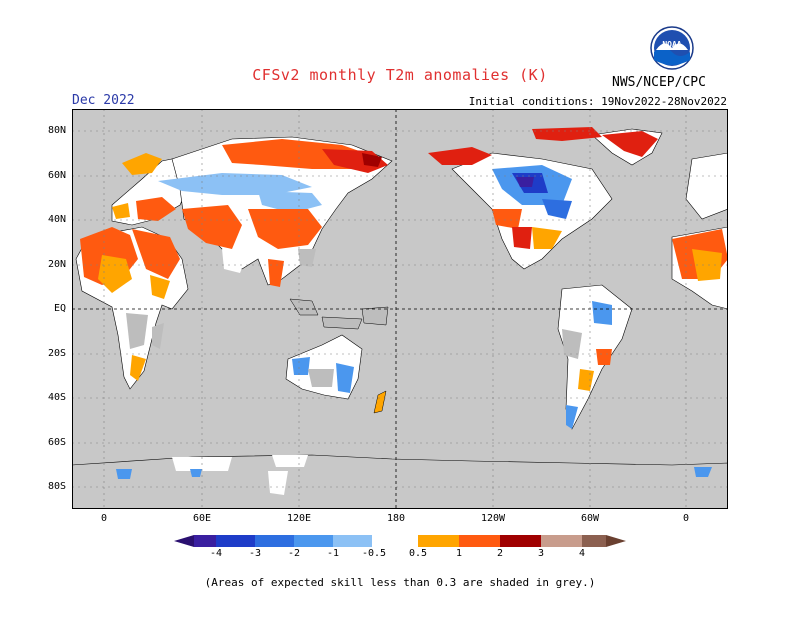 The image size is (800, 618). Describe the element at coordinates (582, 553) in the screenshot. I see `colorbar-label-4: 4` at that location.